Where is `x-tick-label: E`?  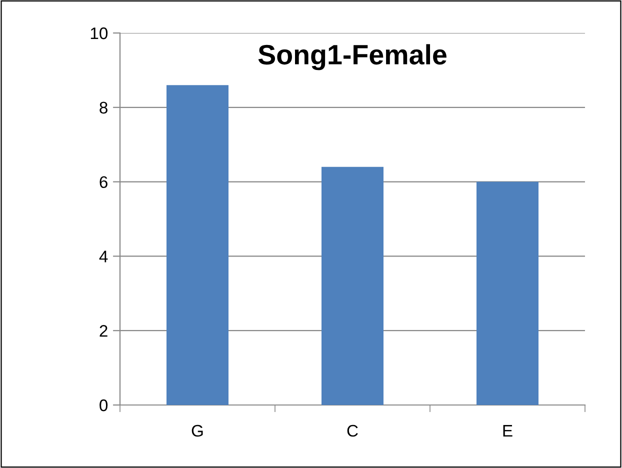 x-tick-label: E is located at coordinates (507, 431).